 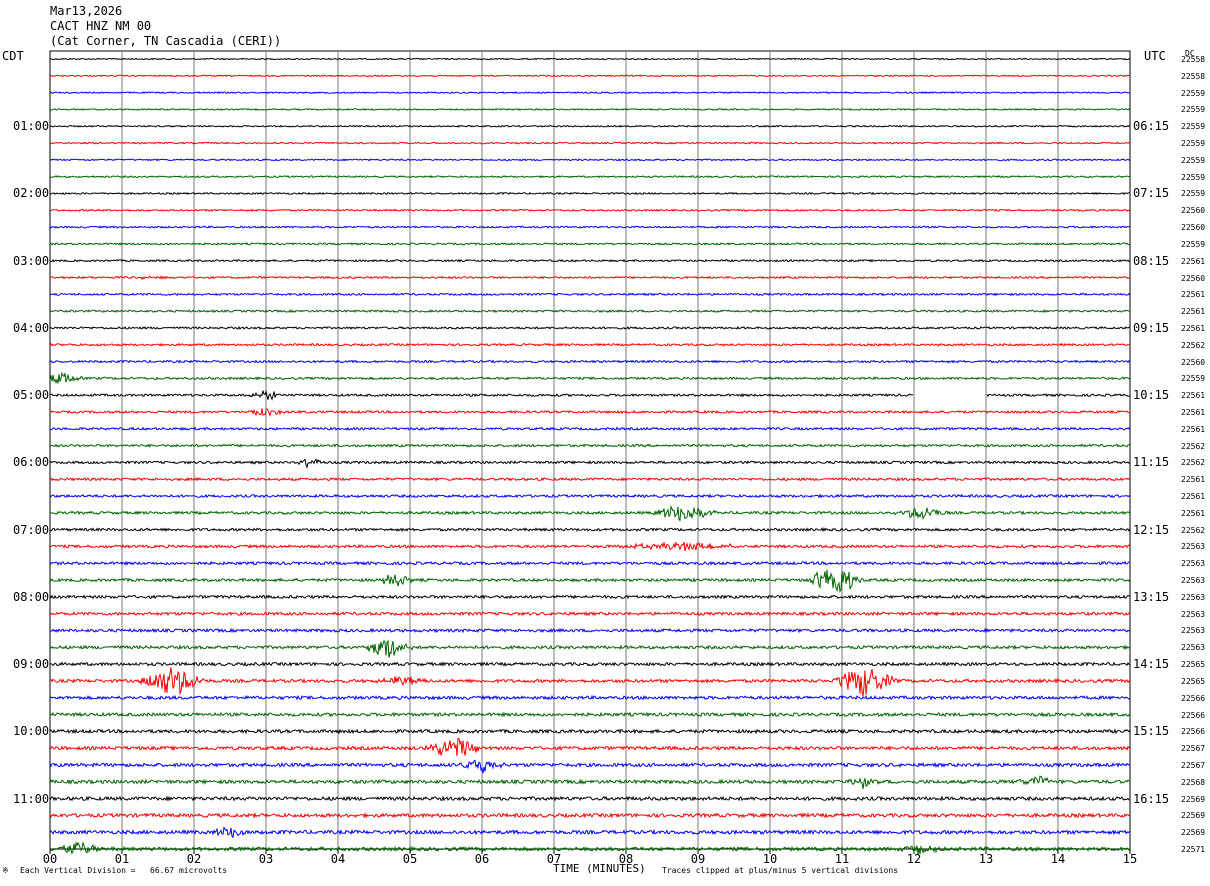 I want to click on right-time-label: 13:15, so click(x=1151, y=596).